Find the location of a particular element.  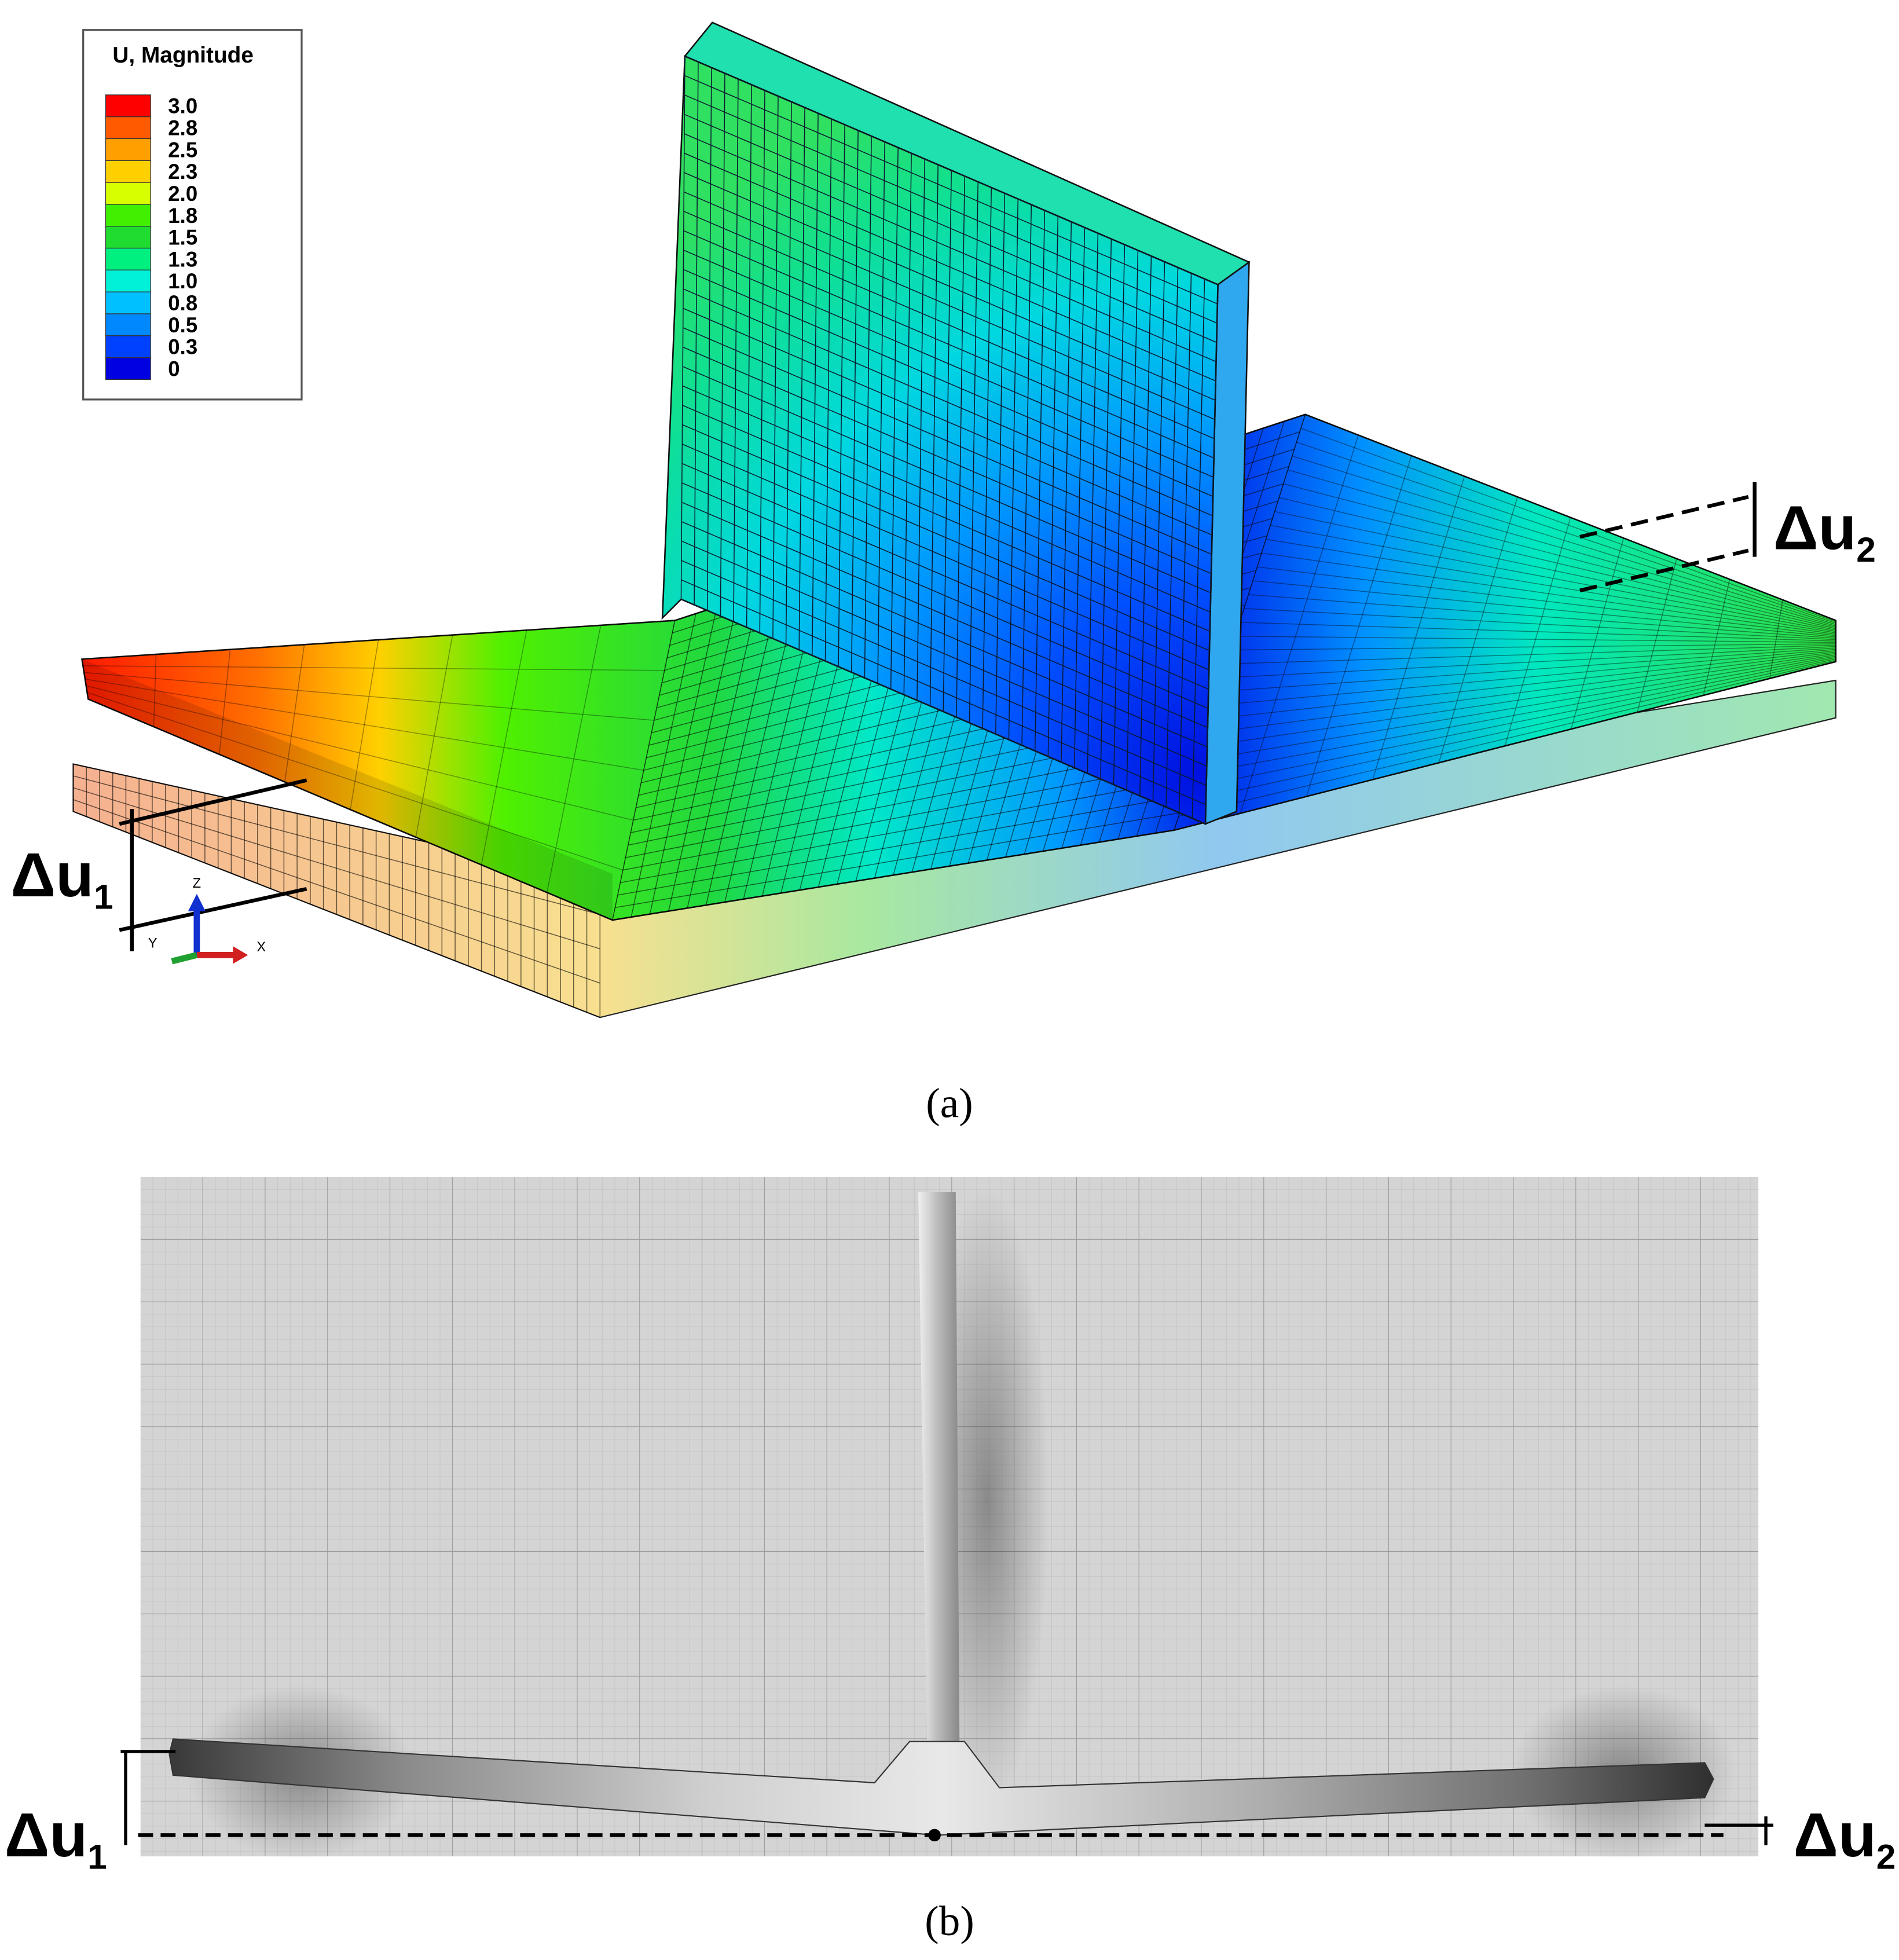

panel-label: (a) is located at coordinates (949, 1103).